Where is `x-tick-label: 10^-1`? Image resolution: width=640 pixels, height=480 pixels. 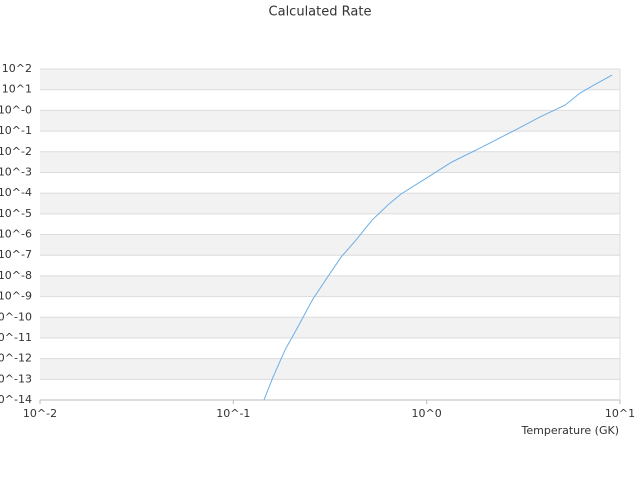
x-tick-label: 10^-1 is located at coordinates (233, 413).